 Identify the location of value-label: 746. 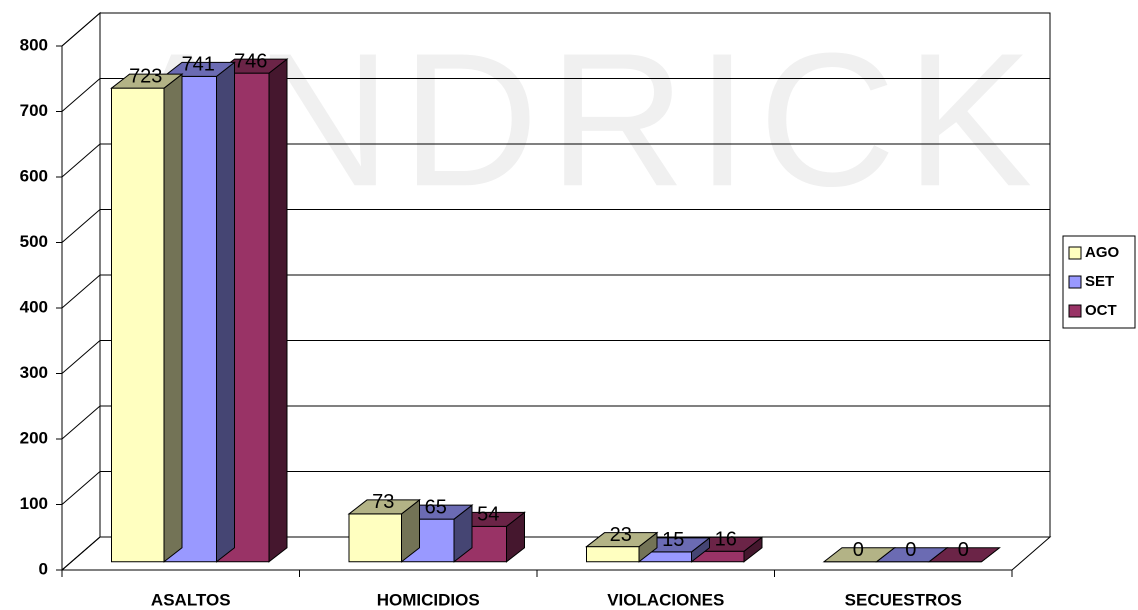
(250, 61).